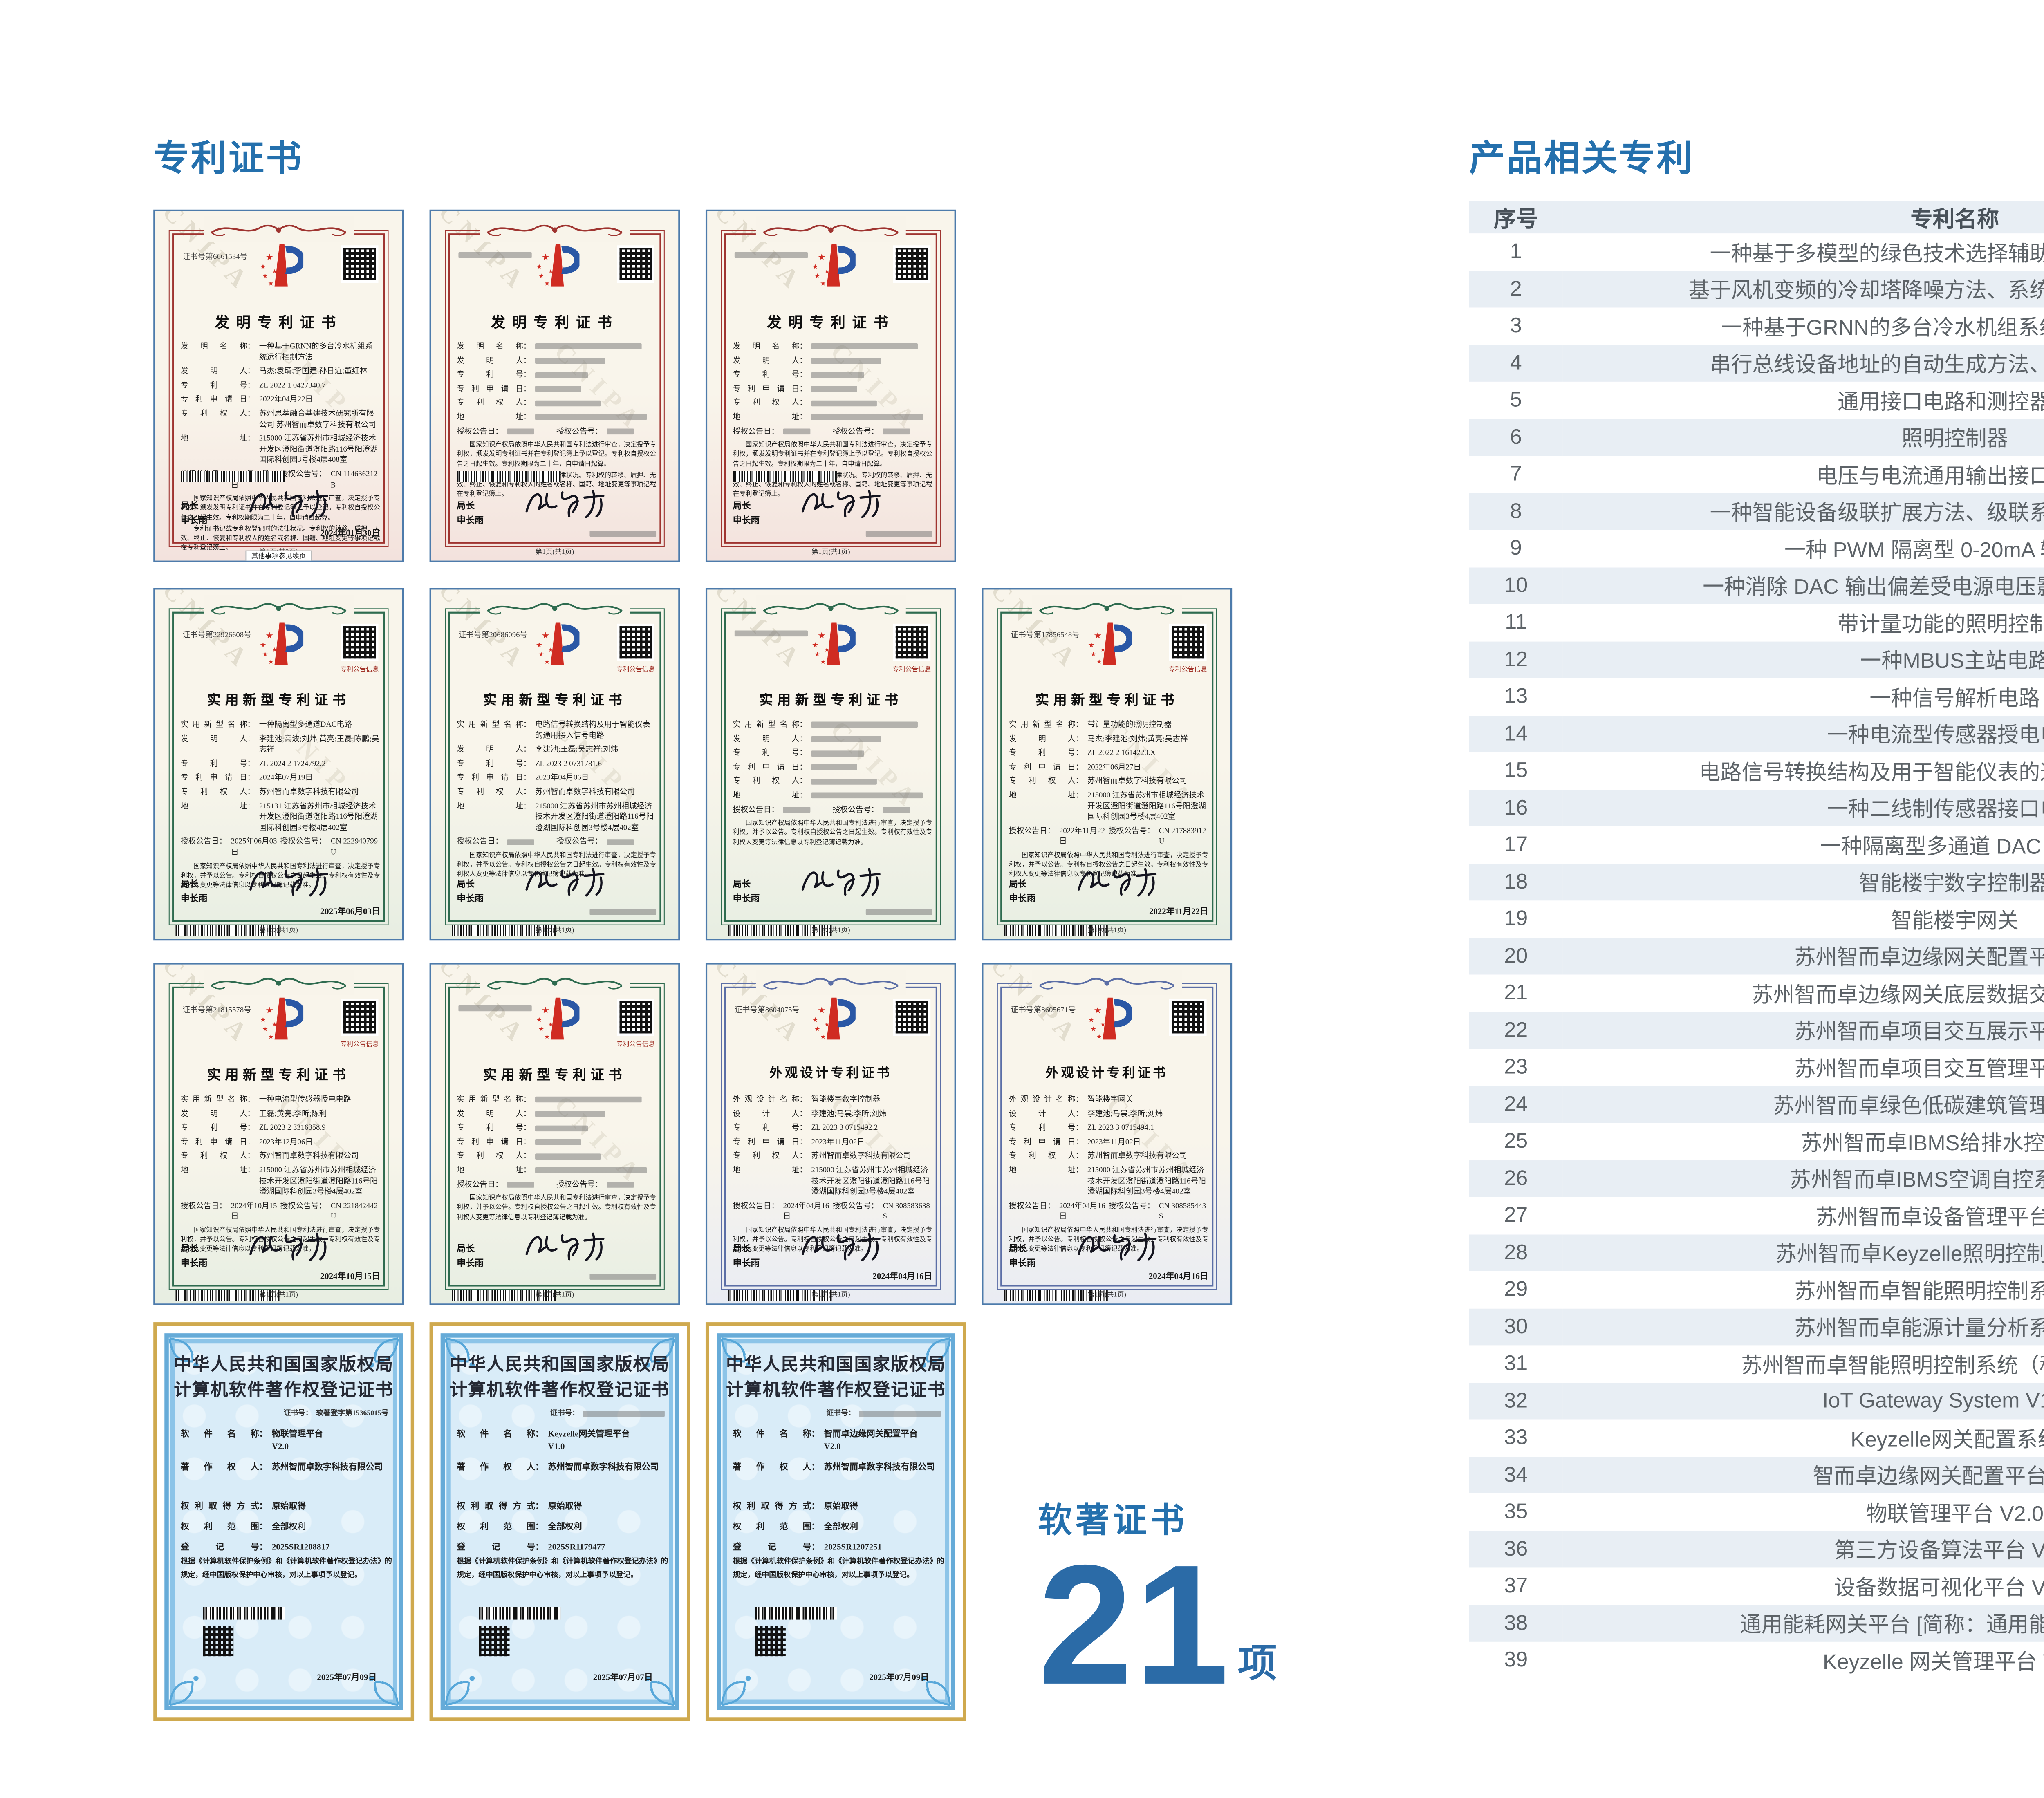 The height and width of the screenshot is (1798, 2044). I want to click on software-cert-badge: 软著证书 21 项, so click(1157, 1602).